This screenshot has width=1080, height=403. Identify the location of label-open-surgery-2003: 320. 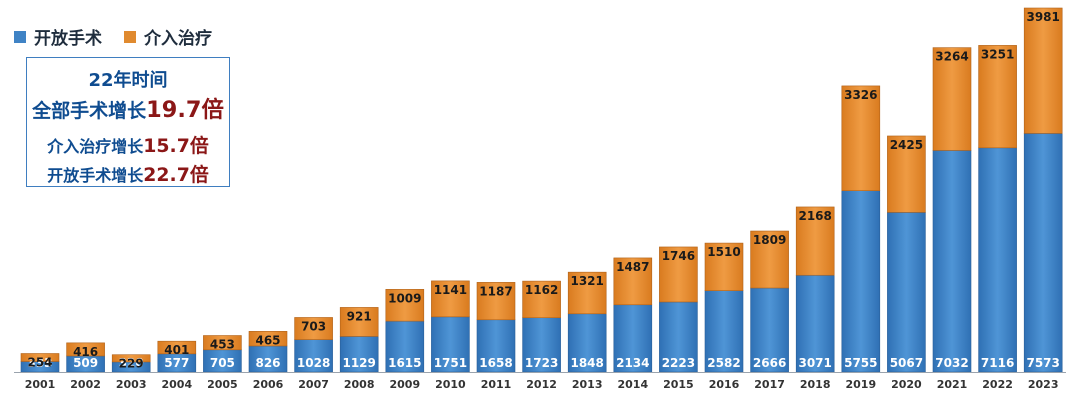
(131, 363).